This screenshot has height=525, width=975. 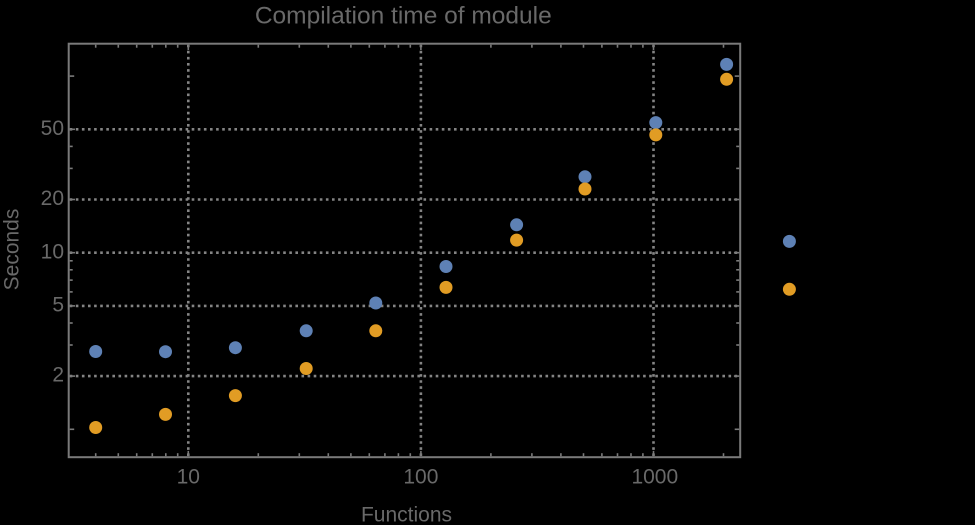 What do you see at coordinates (52, 128) in the screenshot?
I see `svg-text: 50` at bounding box center [52, 128].